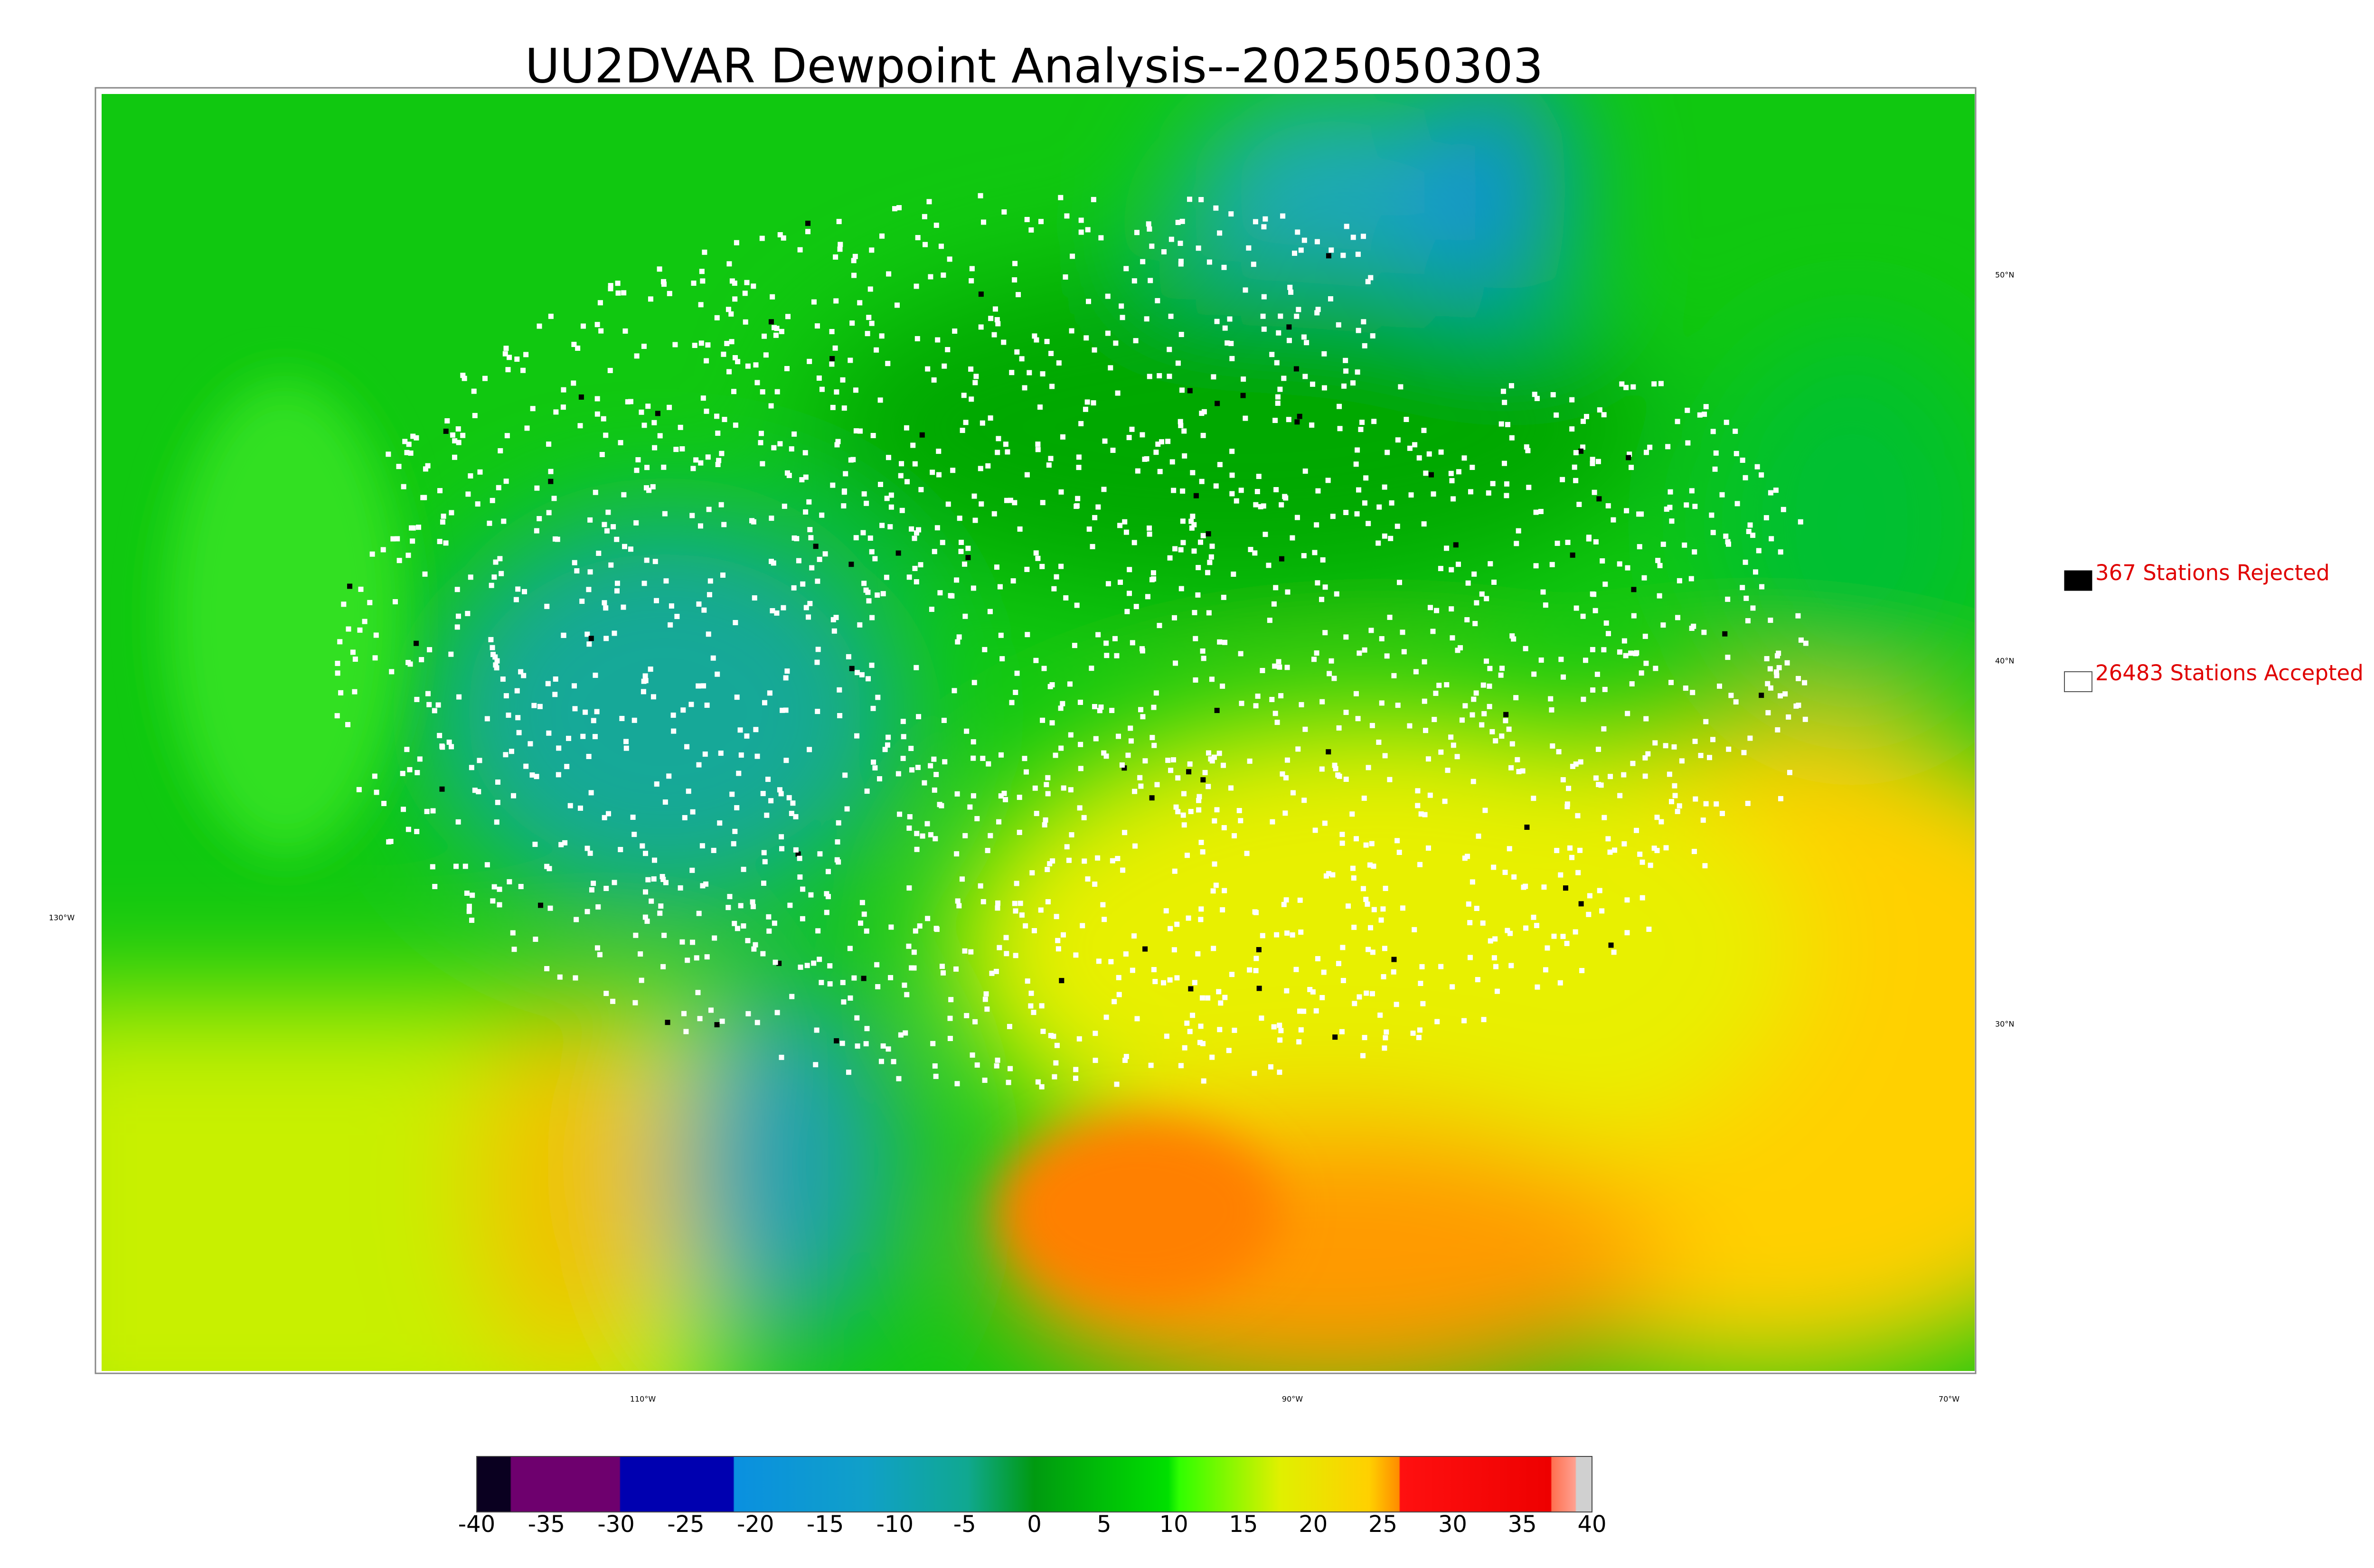 The width and height of the screenshot is (2374, 1568). What do you see at coordinates (2004, 275) in the screenshot?
I see `lat-label: 50°N` at bounding box center [2004, 275].